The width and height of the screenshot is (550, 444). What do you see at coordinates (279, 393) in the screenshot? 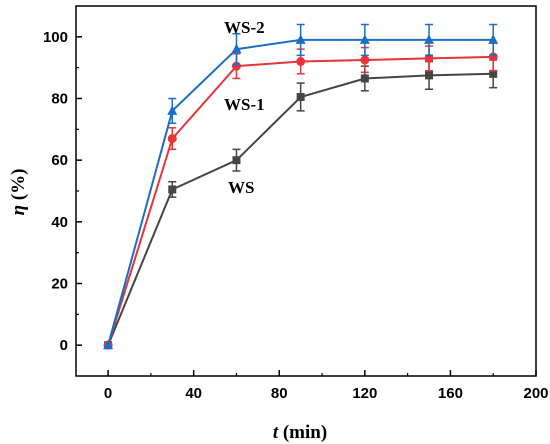
I see `x-tick-label: 80` at bounding box center [279, 393].